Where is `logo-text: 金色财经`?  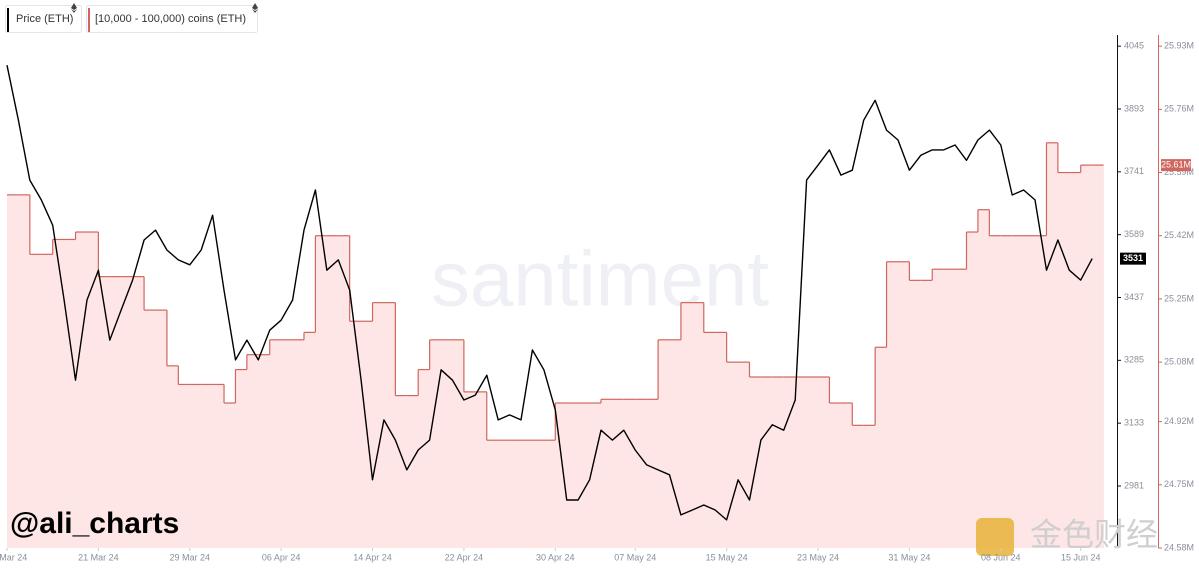 logo-text: 金色财经 is located at coordinates (1094, 534).